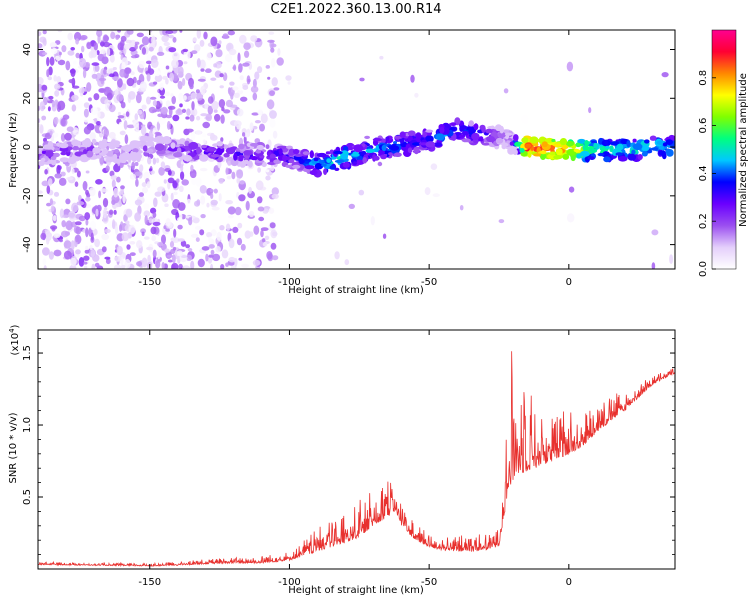  What do you see at coordinates (15, 326) in the screenshot?
I see `snr-y-multiplier-close: )` at bounding box center [15, 326].